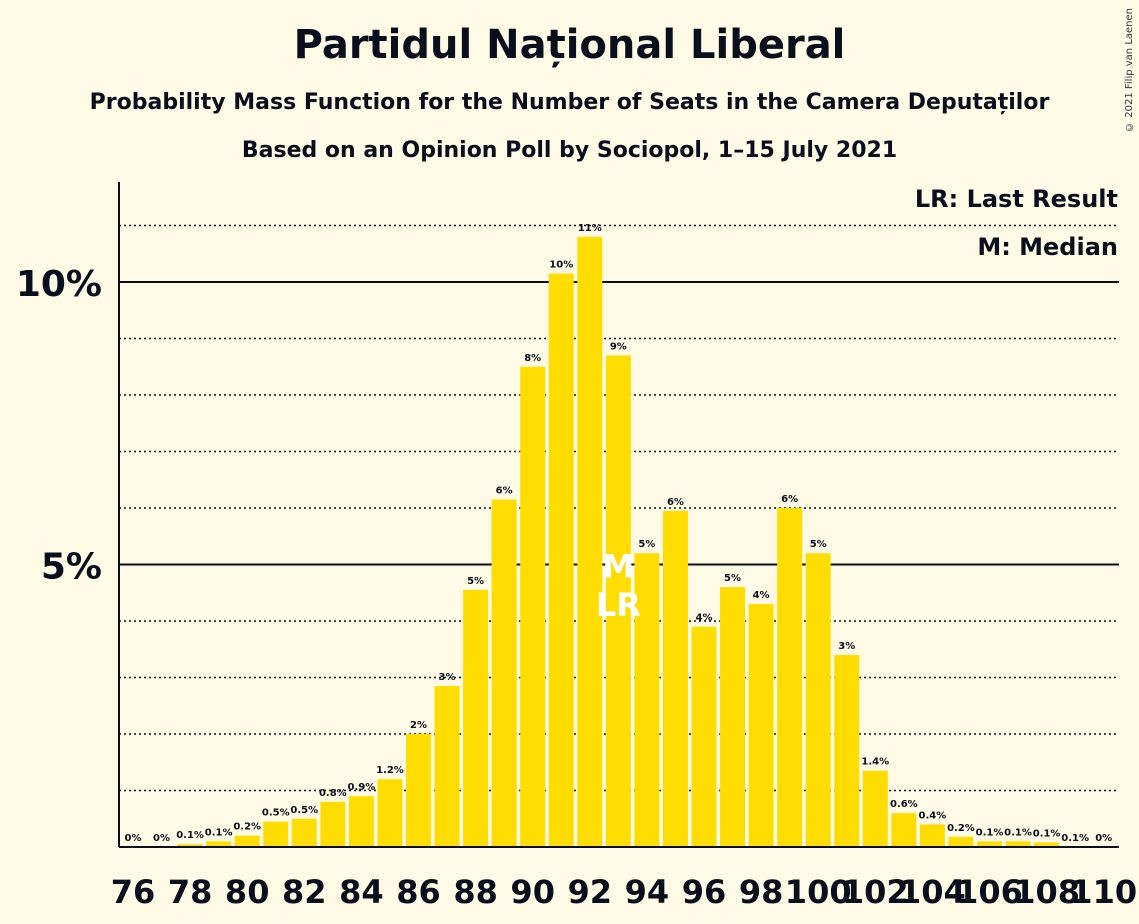  Describe the element at coordinates (190, 835) in the screenshot. I see `data-label-78: 0.1%` at that location.